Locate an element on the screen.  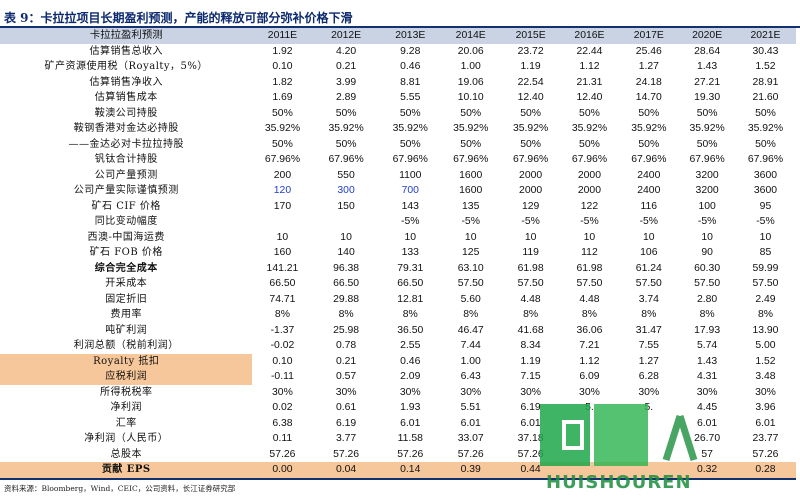
cell-value: 23.77 is located at coordinates (765, 438).